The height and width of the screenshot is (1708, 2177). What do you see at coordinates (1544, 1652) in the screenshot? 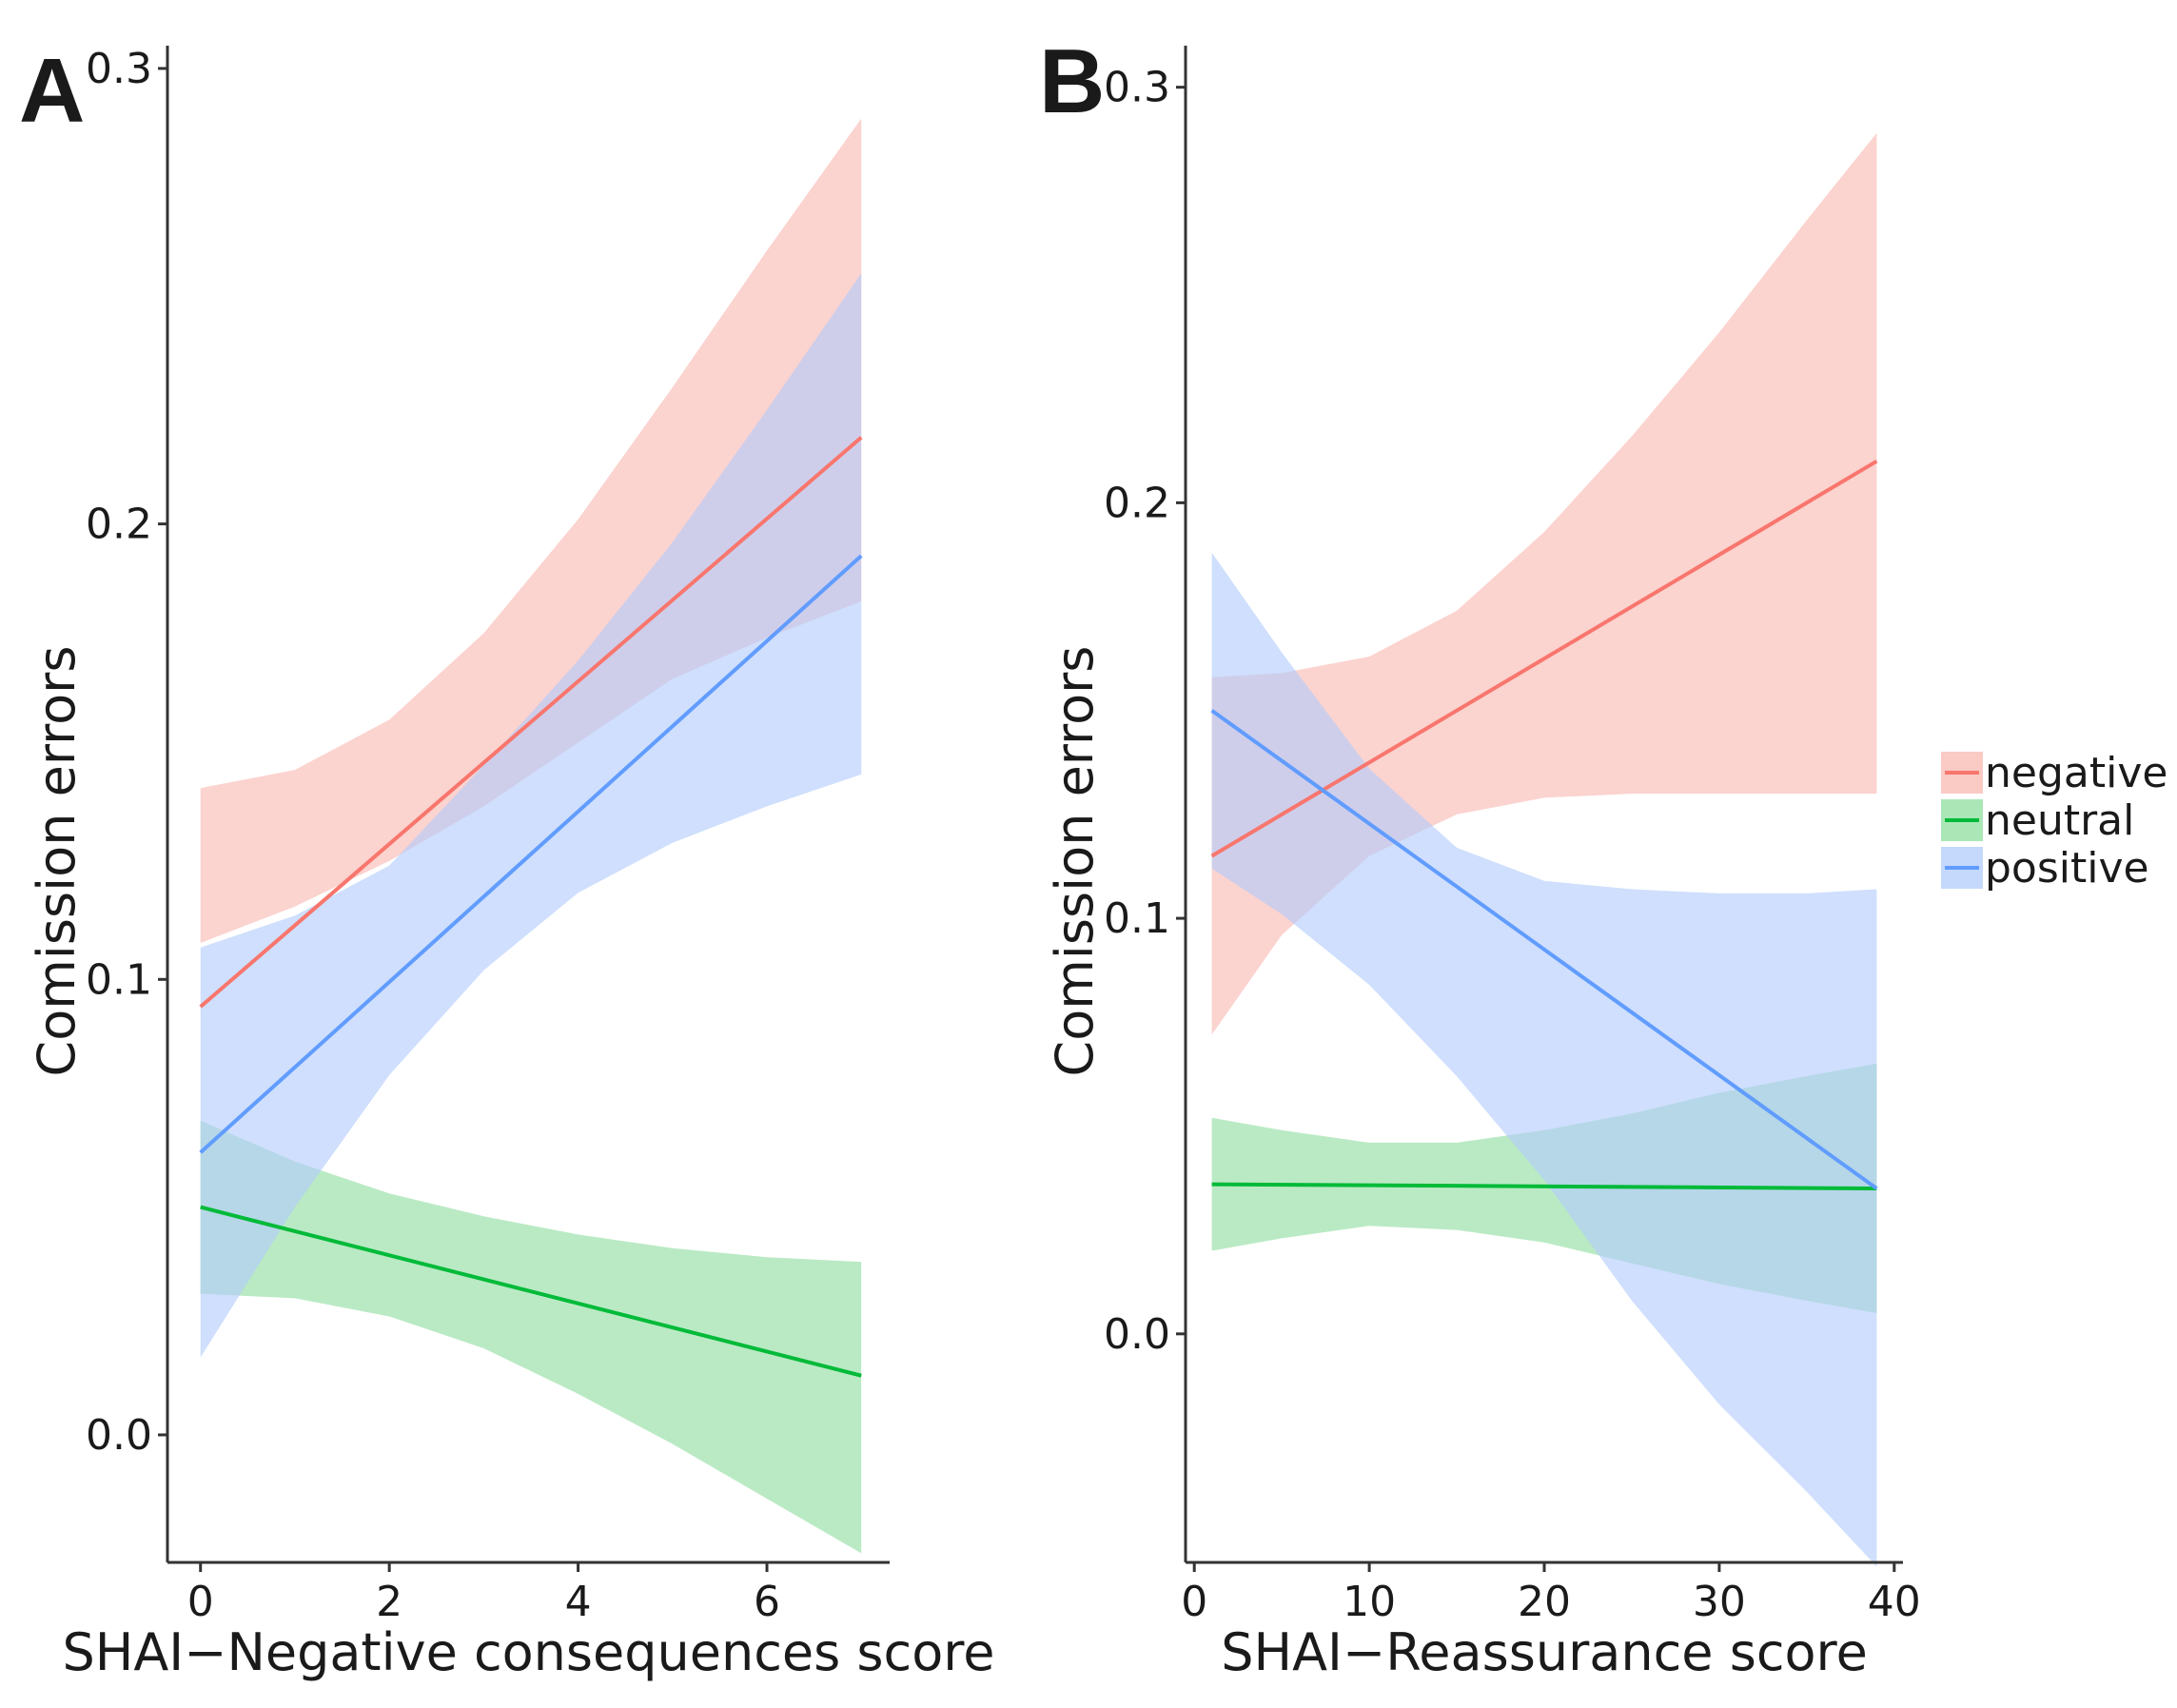
I see `x-axis-title: SHAI−Reassurance score` at bounding box center [1544, 1652].